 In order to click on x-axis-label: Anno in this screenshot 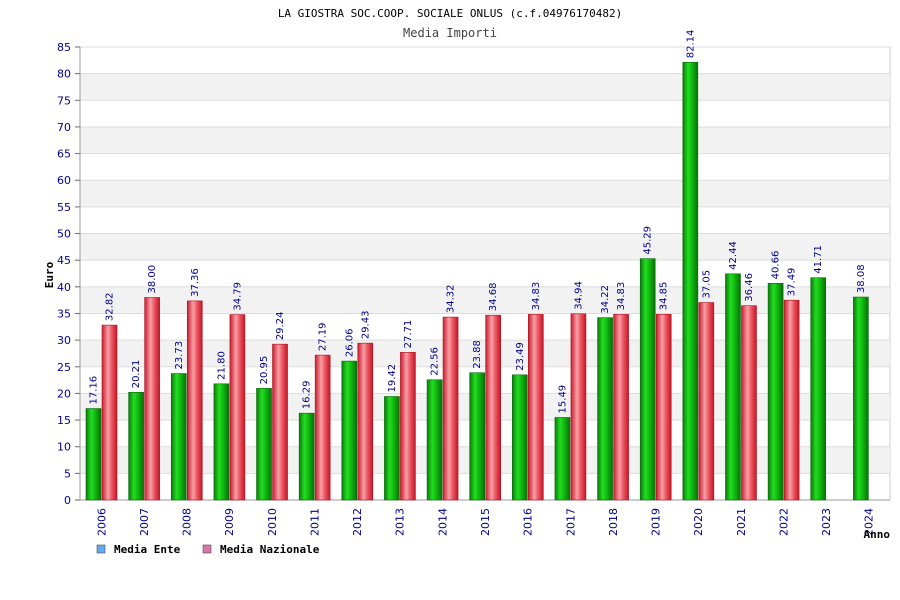, I will do `click(877, 534)`.